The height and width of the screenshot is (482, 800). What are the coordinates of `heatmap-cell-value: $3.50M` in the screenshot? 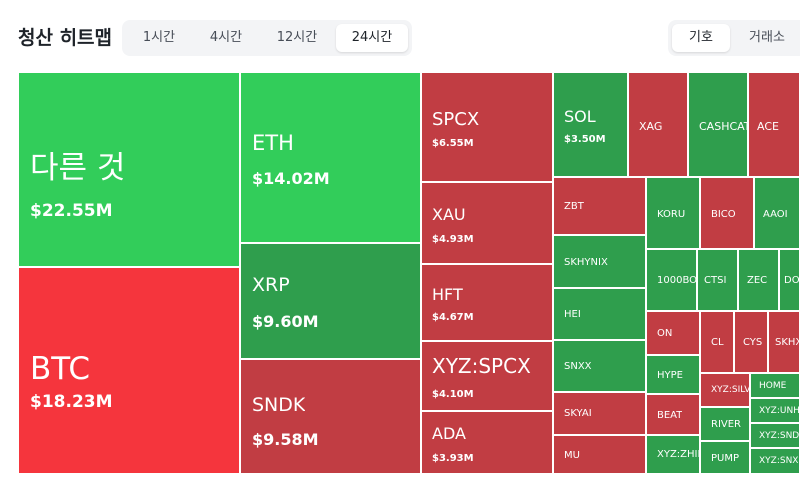 It's located at (585, 139).